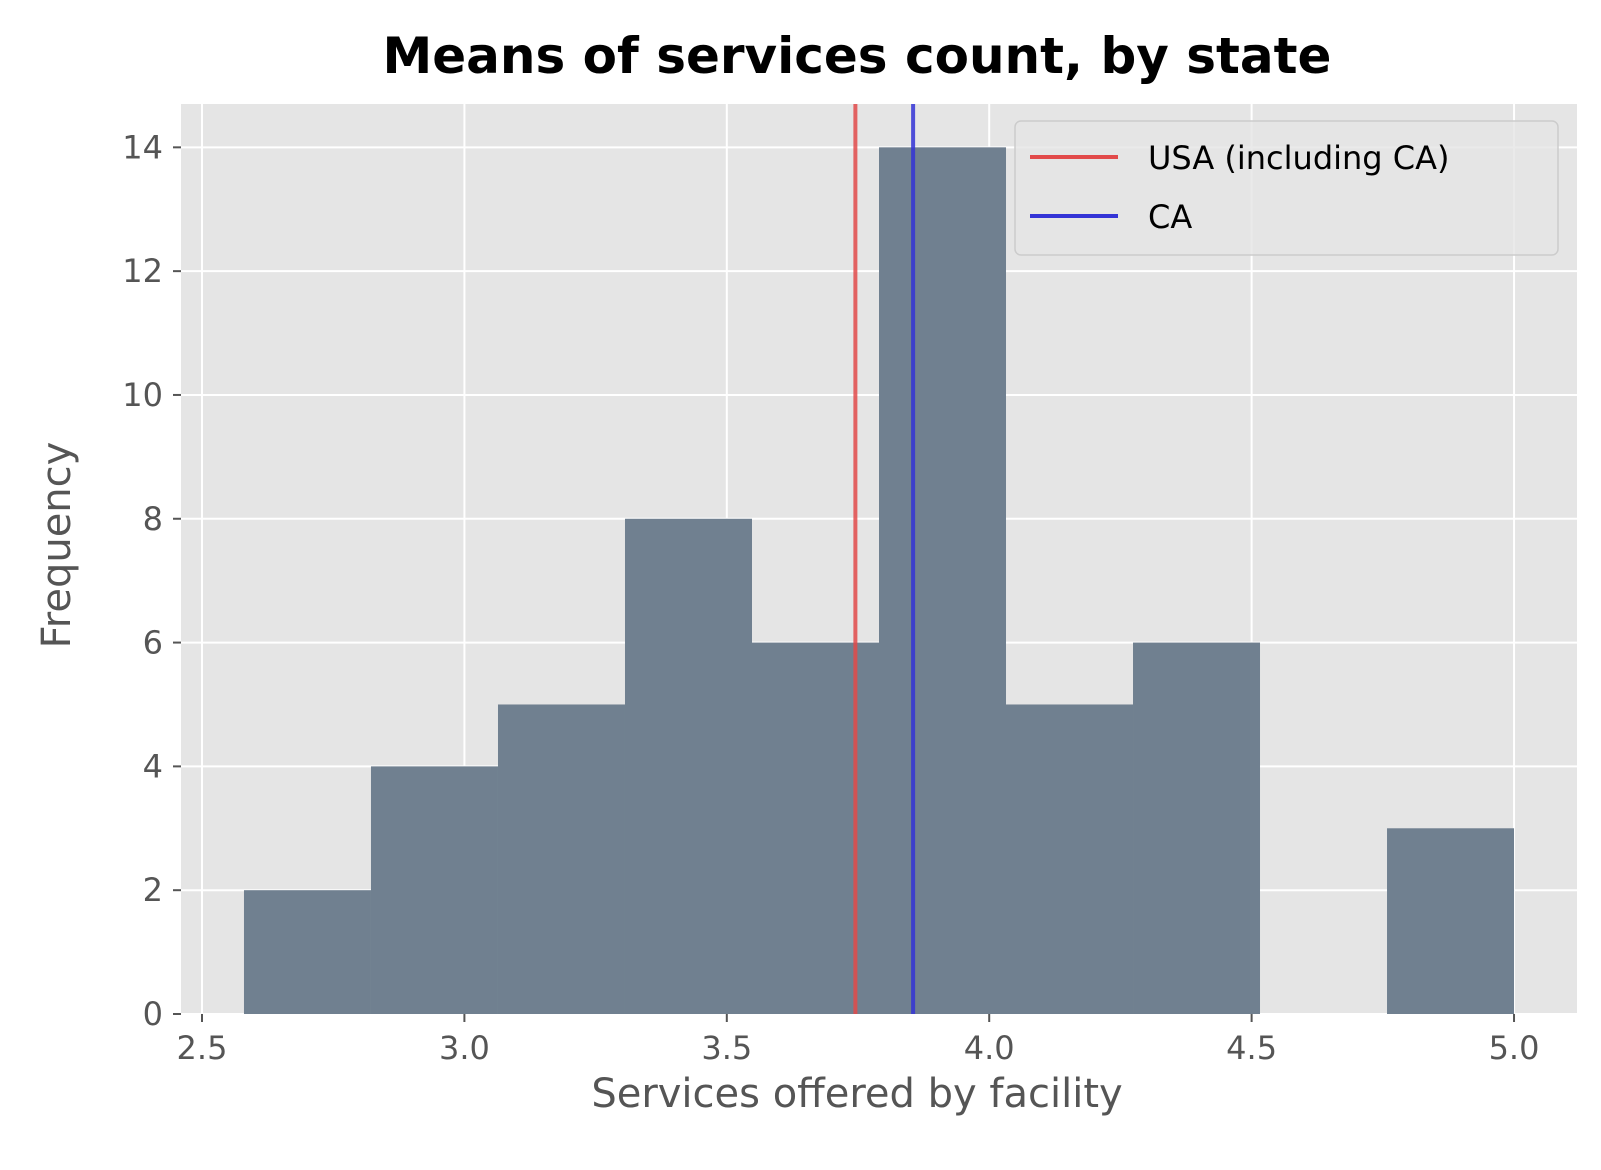 The height and width of the screenshot is (1170, 1601). I want to click on legend-label-ca: CA, so click(1170, 217).